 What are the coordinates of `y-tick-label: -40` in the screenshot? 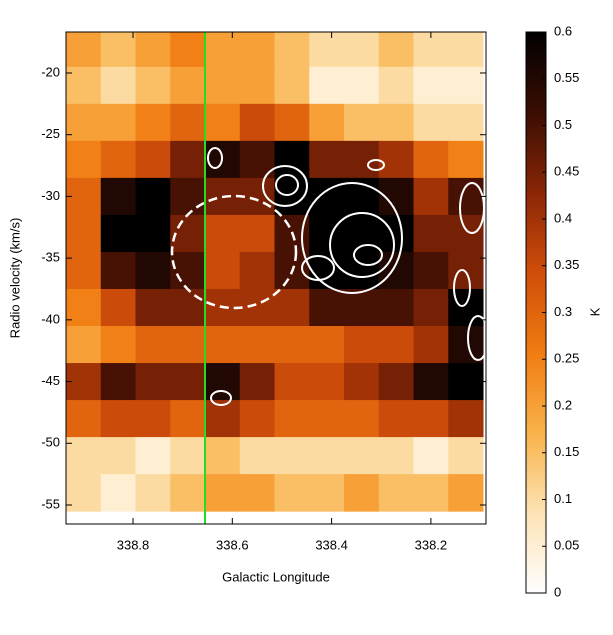 It's located at (50, 318).